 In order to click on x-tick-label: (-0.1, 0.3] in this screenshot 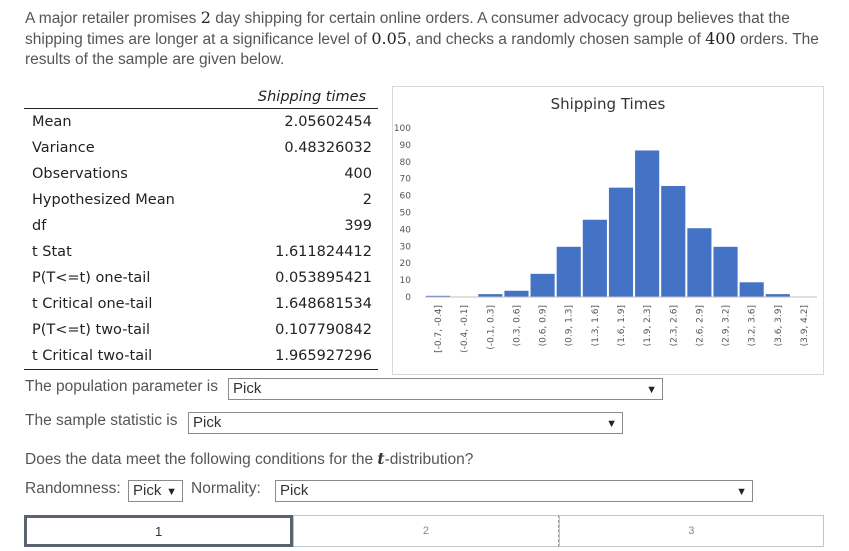, I will do `click(491, 327)`.